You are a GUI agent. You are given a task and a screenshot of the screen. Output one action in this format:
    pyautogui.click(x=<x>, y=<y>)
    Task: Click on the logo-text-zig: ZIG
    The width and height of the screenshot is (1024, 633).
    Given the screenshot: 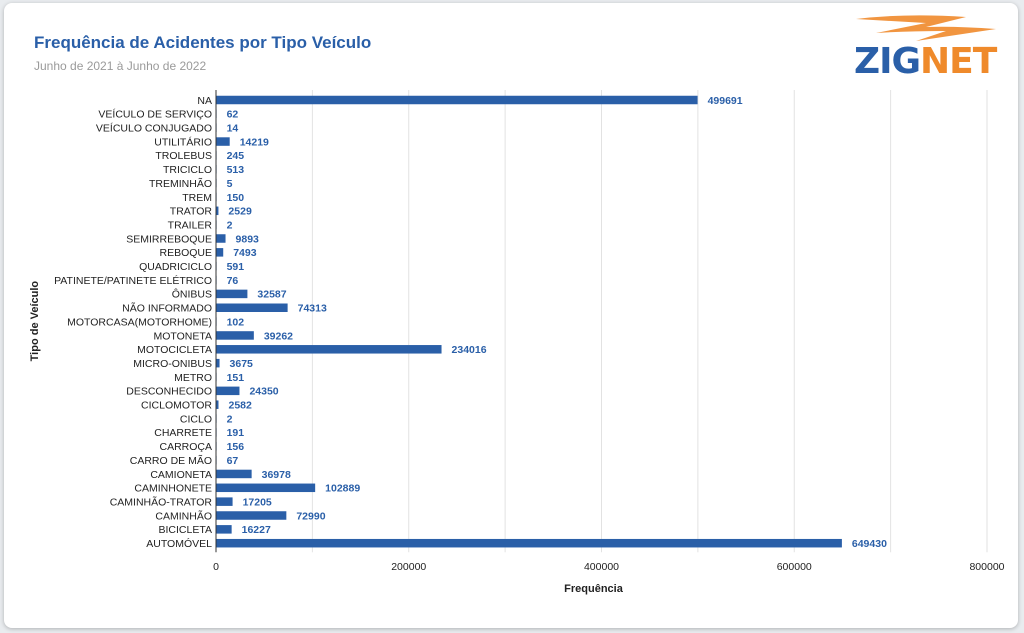 What is the action you would take?
    pyautogui.click(x=887, y=61)
    